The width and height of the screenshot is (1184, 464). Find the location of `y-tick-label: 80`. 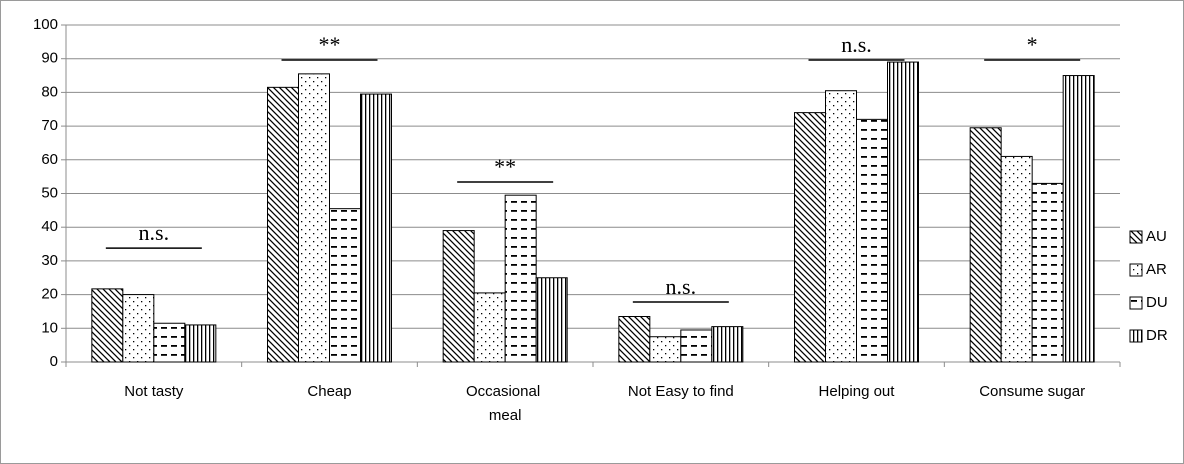

y-tick-label: 80 is located at coordinates (49, 91).